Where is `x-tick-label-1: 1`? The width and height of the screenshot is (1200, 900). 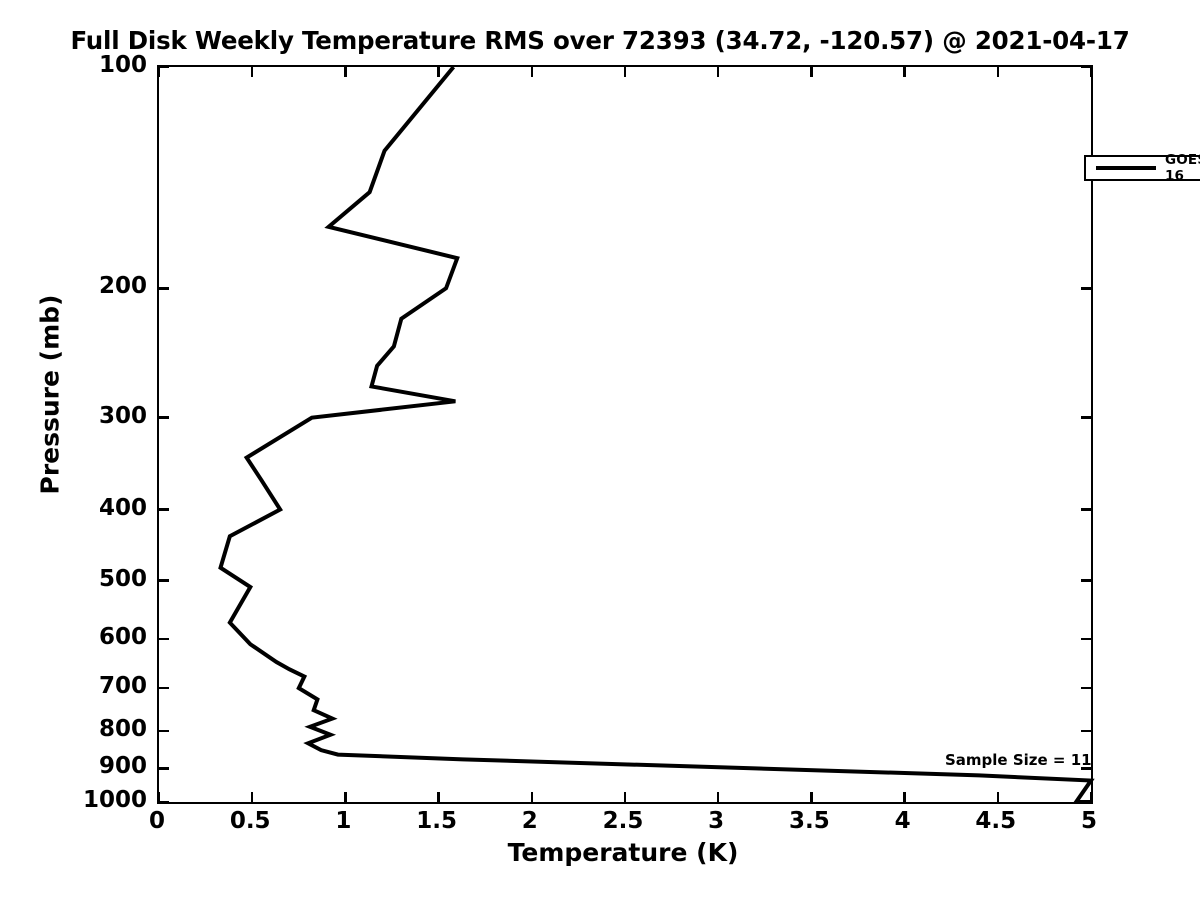 x-tick-label-1: 1 is located at coordinates (343, 821).